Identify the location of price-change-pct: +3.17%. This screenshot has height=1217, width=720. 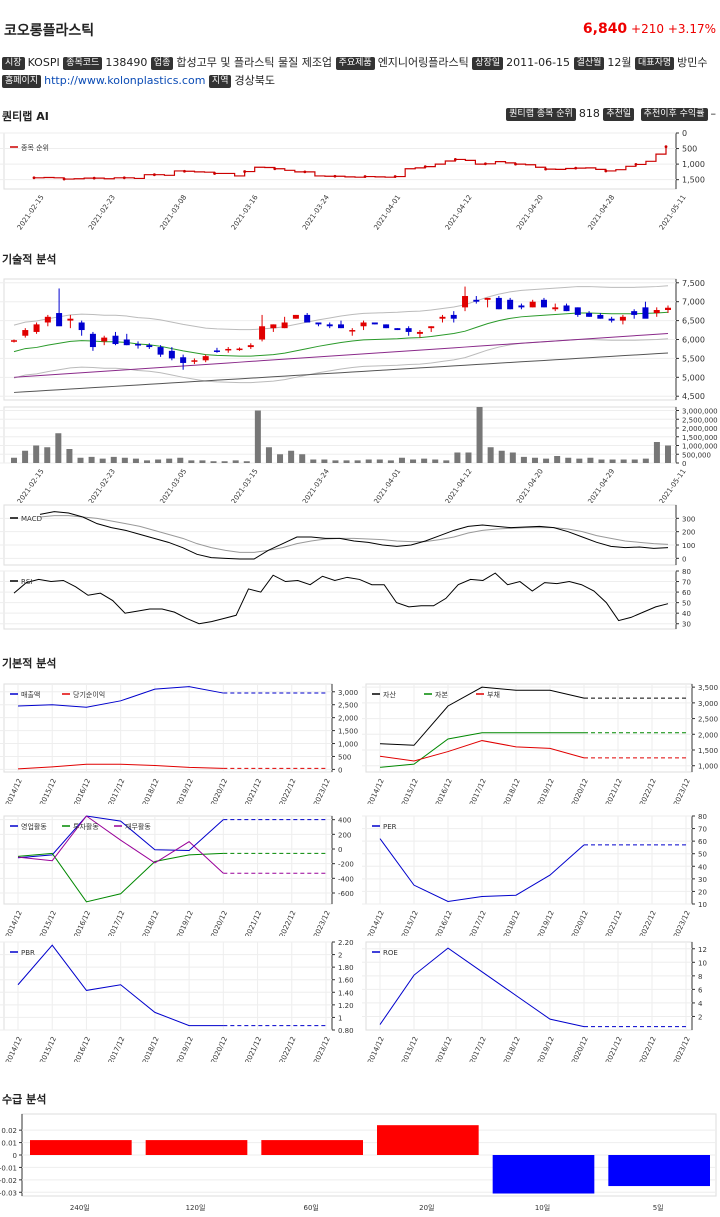
(691, 29).